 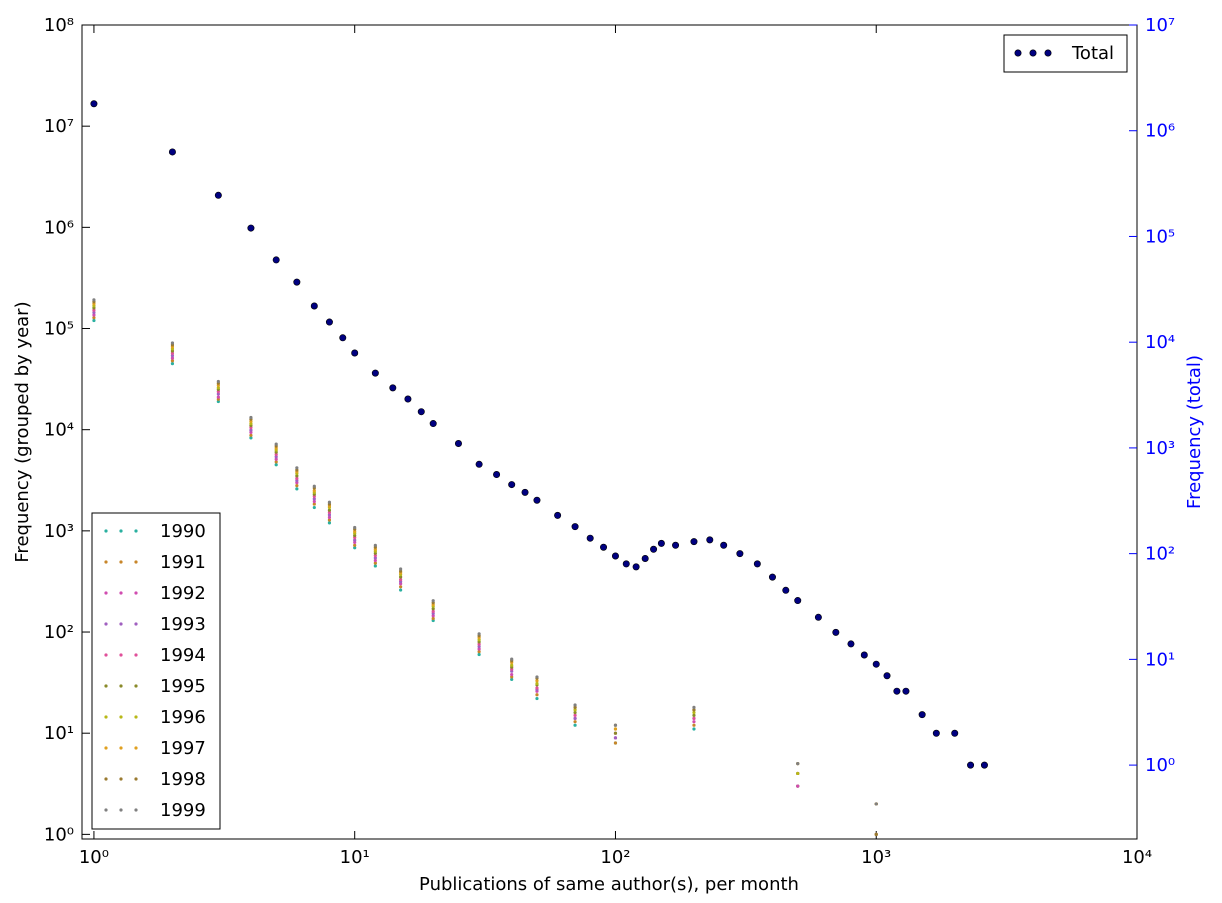 What do you see at coordinates (156, 671) in the screenshot?
I see `legend: 1990 1991 1992 1993 1994 1995 1996 1997 1998 1999` at bounding box center [156, 671].